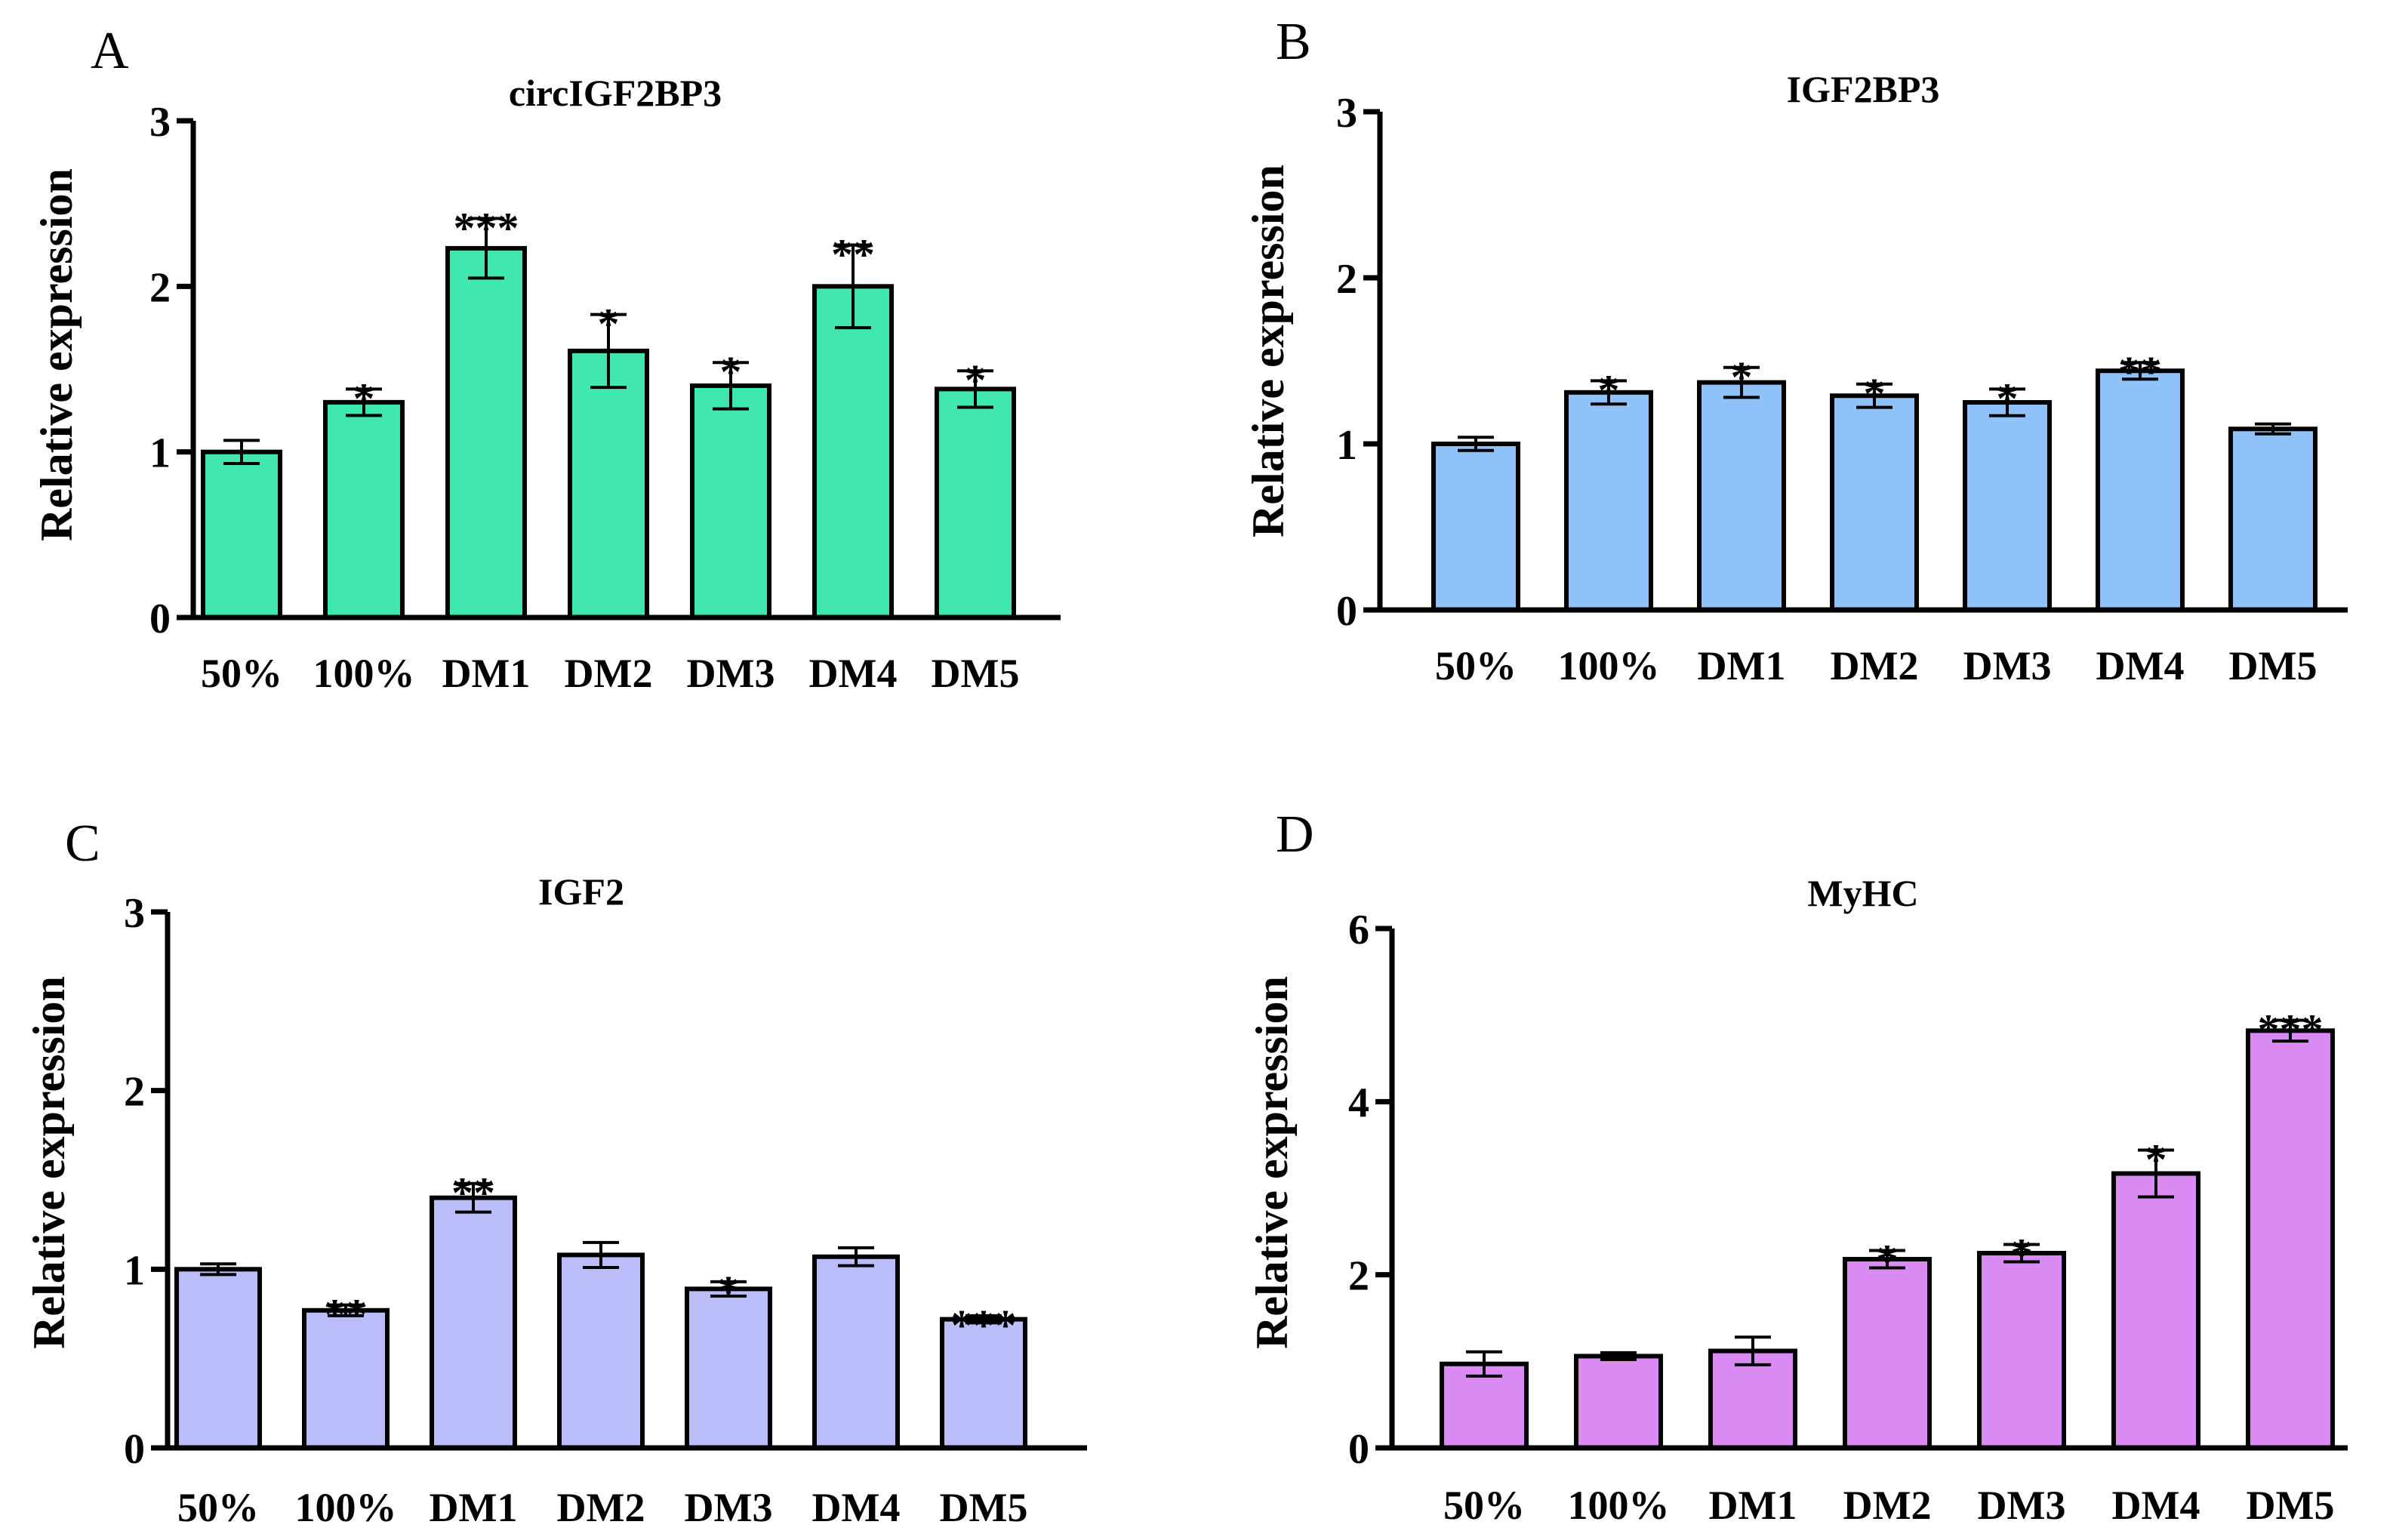 This screenshot has height=1540, width=2396. What do you see at coordinates (1293, 42) in the screenshot?
I see `panel-letter: B` at bounding box center [1293, 42].